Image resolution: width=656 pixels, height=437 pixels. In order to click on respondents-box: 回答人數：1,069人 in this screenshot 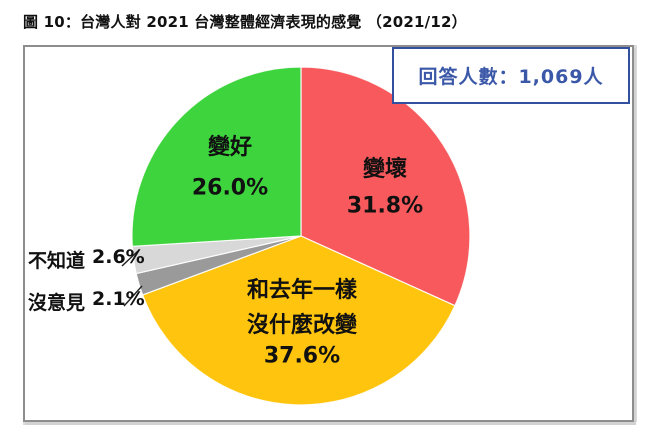, I will do `click(511, 75)`.